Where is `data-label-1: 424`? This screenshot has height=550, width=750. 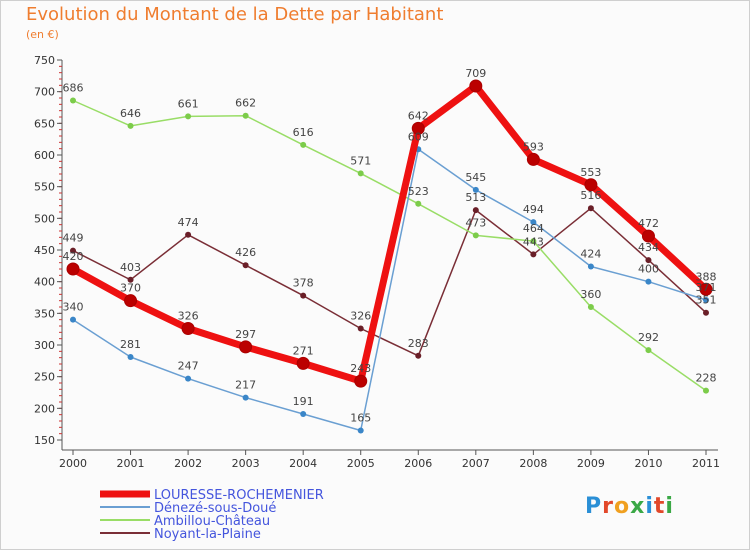
data-label-1: 424 is located at coordinates (590, 253).